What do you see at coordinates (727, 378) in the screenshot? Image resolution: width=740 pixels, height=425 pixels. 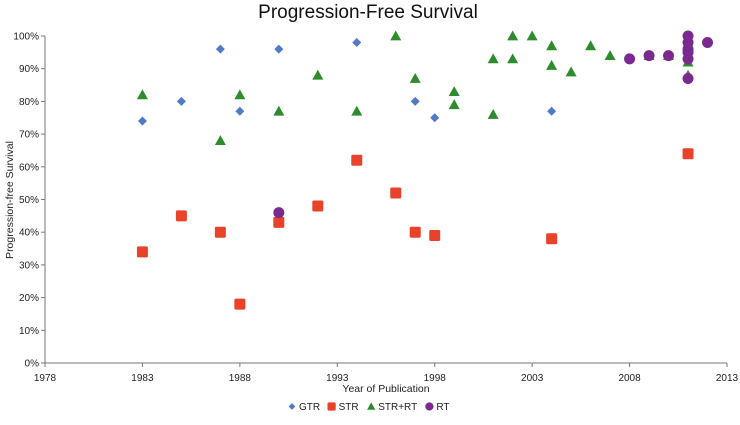 I see `x-tick-label: 2013` at bounding box center [727, 378].